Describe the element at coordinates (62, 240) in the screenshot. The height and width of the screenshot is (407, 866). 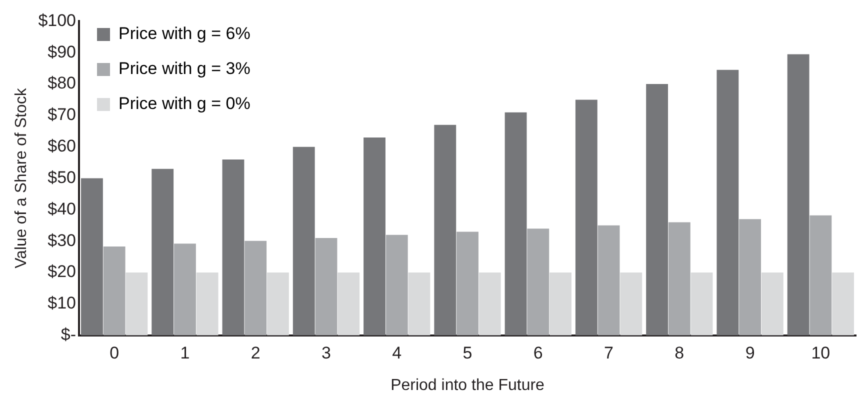
I see `y-tick-label: $30` at that location.